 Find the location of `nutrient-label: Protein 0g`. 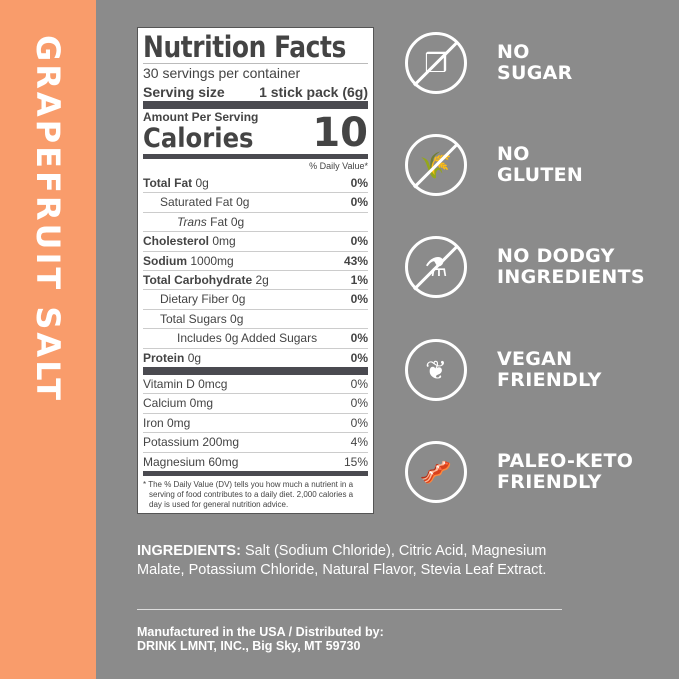

nutrient-label: Protein 0g is located at coordinates (172, 358).